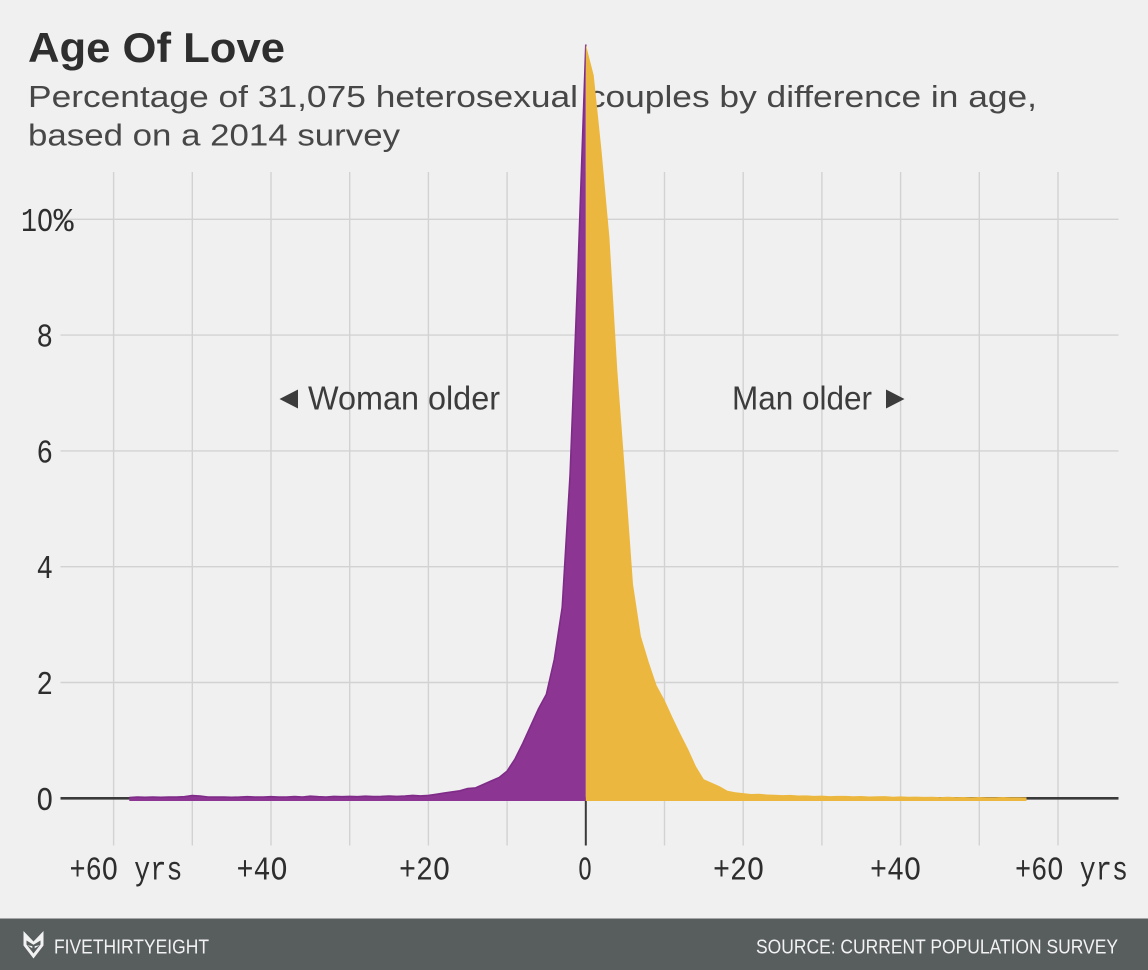 This screenshot has width=1148, height=970. I want to click on svg-text: 8, so click(45, 339).